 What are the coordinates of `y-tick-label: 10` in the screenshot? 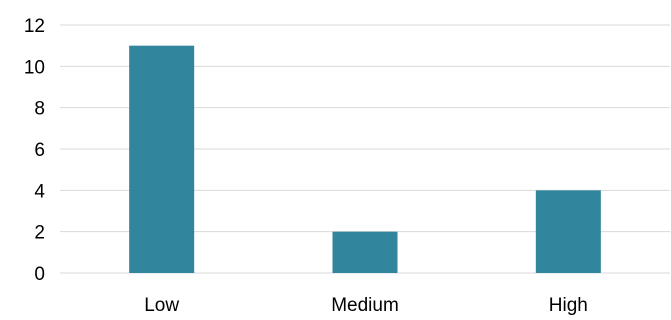 It's located at (34, 67).